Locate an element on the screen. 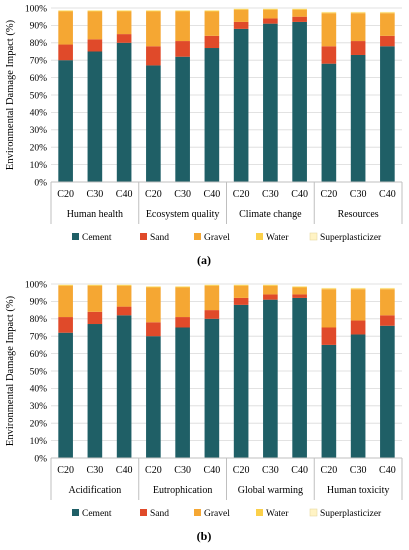 Image resolution: width=409 pixels, height=550 pixels. y-tick-label: 20% is located at coordinates (39, 425).